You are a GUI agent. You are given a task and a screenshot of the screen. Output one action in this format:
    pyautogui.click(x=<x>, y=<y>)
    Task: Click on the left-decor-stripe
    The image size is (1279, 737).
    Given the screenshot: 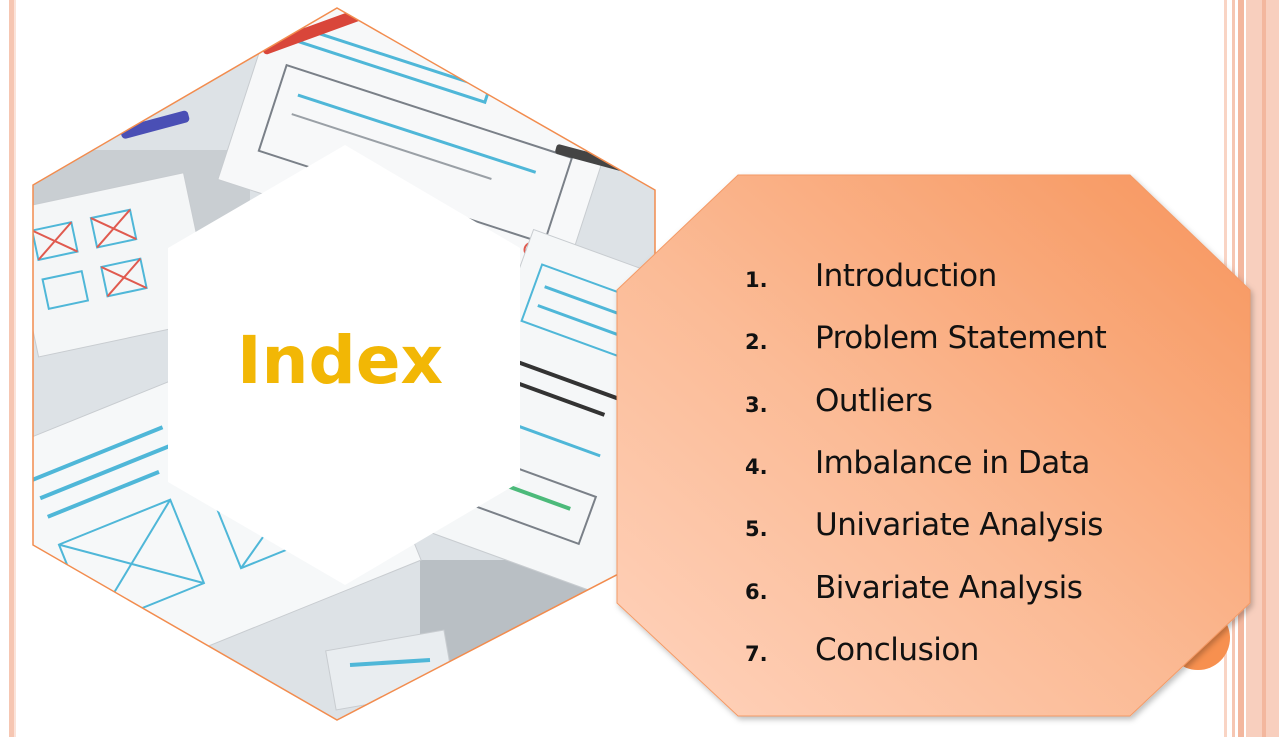 What is the action you would take?
    pyautogui.click(x=11, y=368)
    